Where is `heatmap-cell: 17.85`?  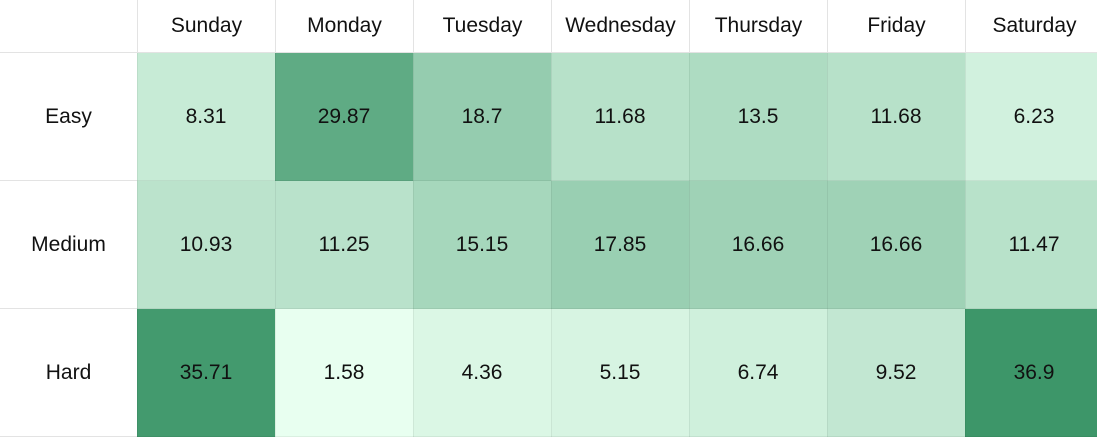
heatmap-cell: 17.85 is located at coordinates (620, 245).